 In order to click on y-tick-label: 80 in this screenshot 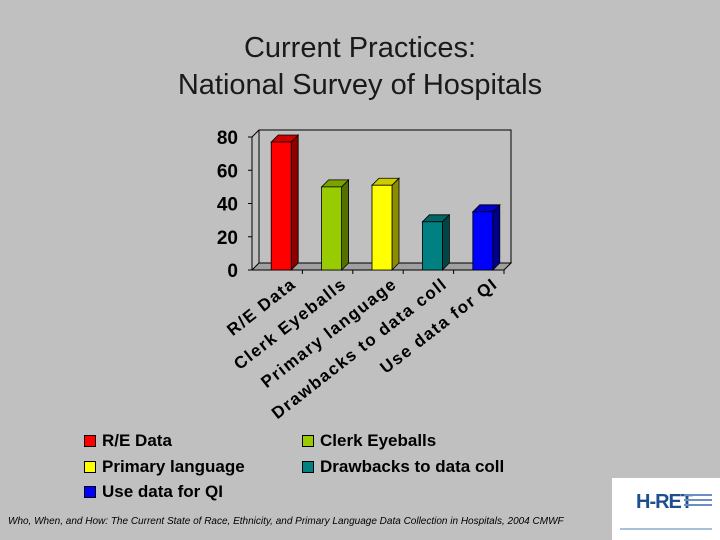, I will do `click(227, 138)`.